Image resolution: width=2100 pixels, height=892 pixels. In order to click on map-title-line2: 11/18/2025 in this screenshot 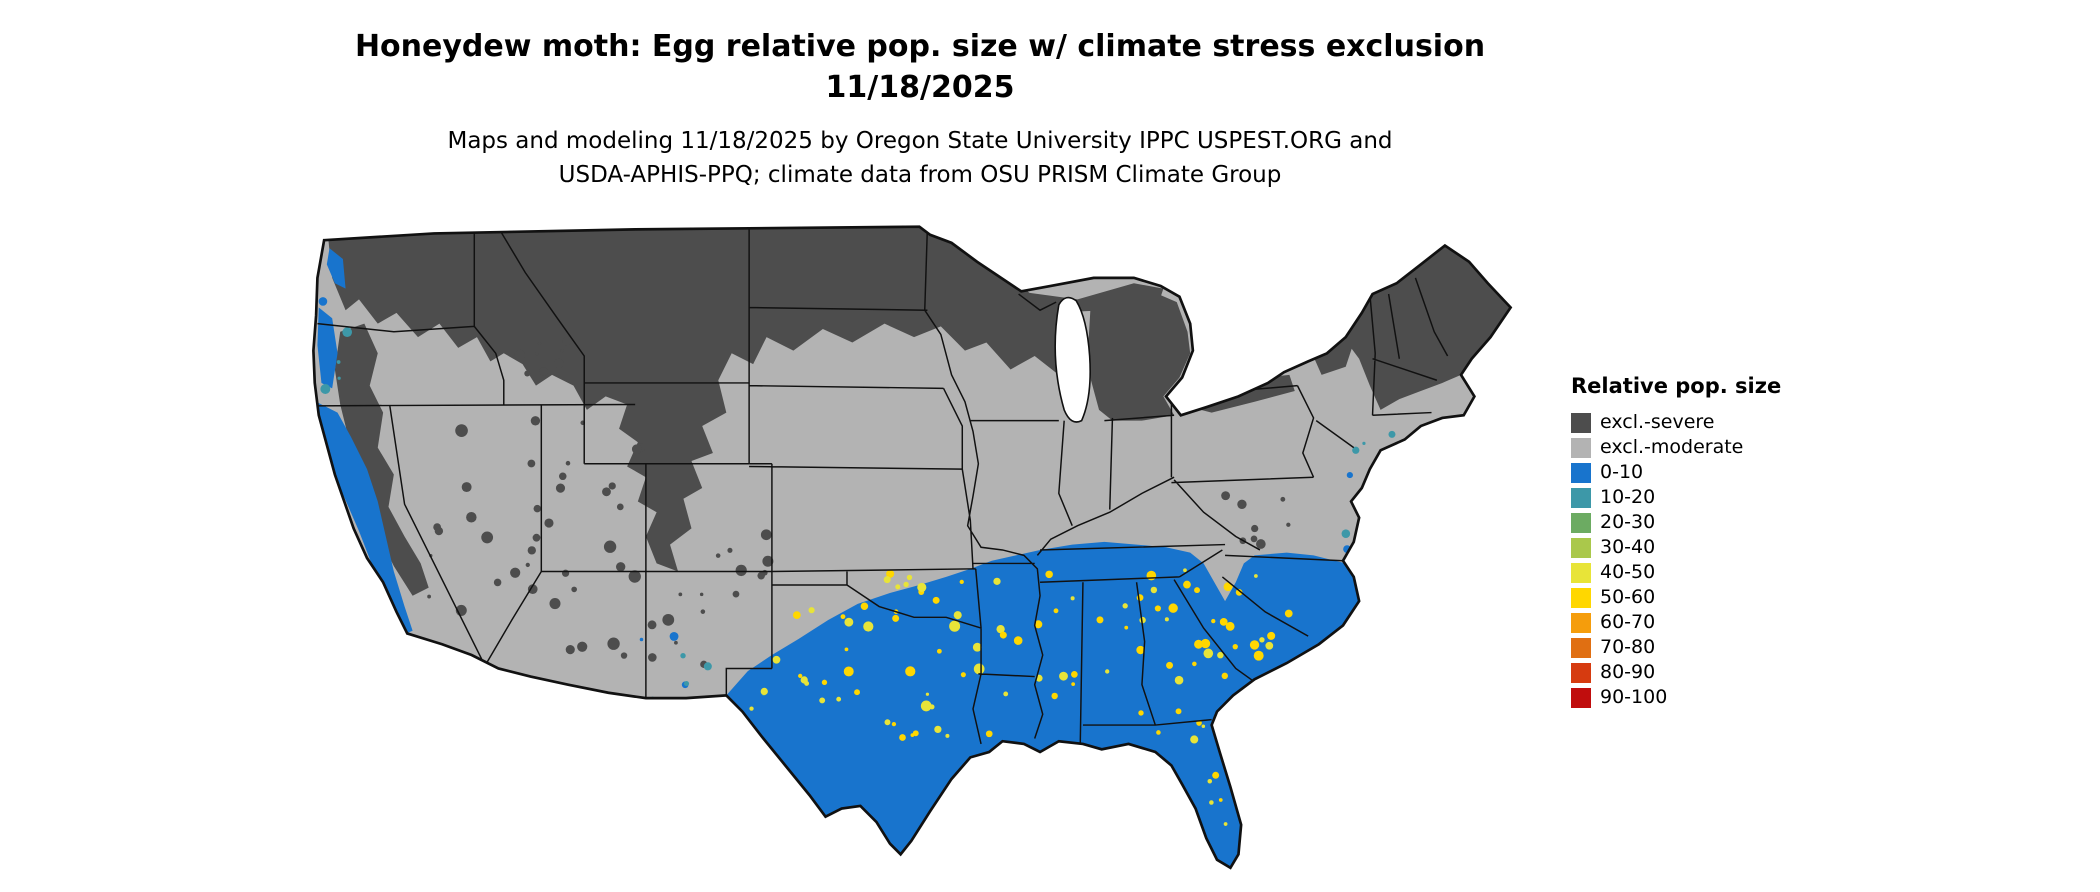, I will do `click(920, 87)`.